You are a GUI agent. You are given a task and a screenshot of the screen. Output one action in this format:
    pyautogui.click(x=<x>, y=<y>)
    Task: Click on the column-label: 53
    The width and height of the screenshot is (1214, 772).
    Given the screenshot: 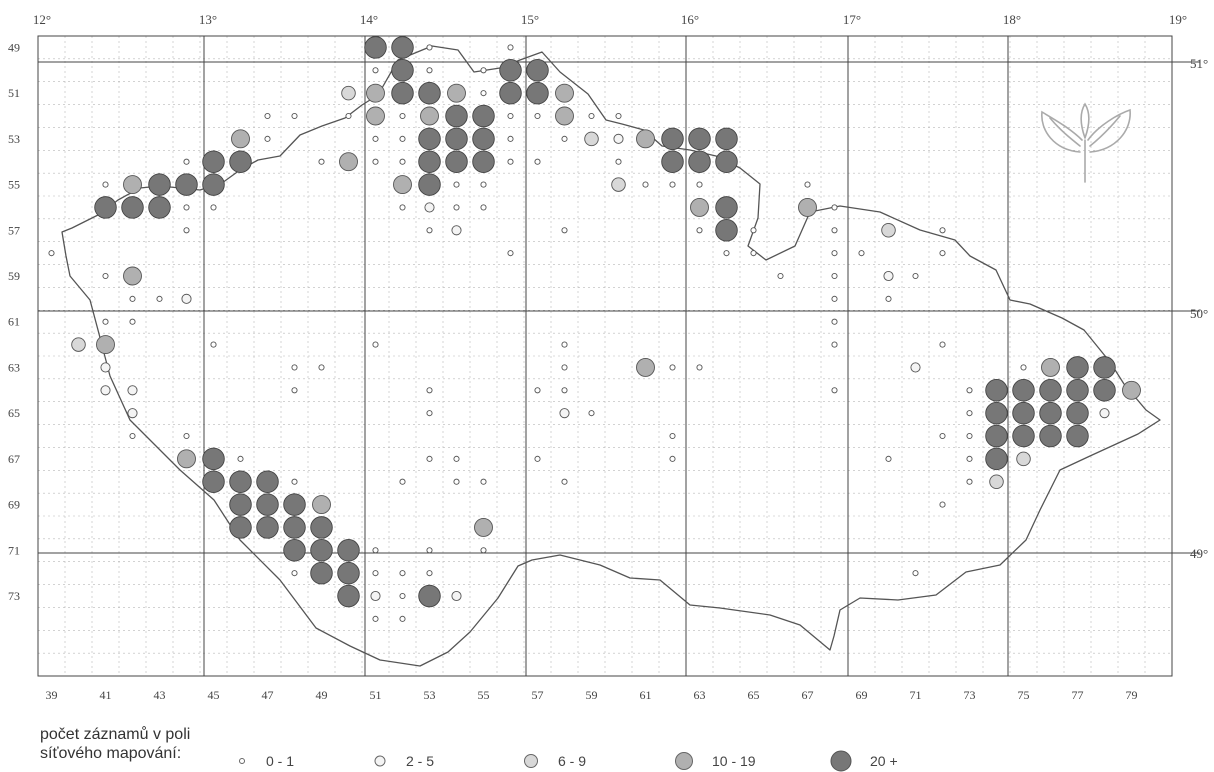 What is the action you would take?
    pyautogui.click(x=430, y=695)
    